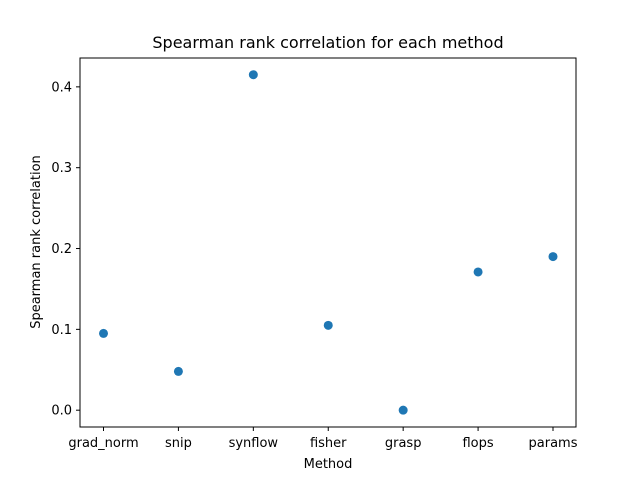 The width and height of the screenshot is (640, 480). Describe the element at coordinates (61, 249) in the screenshot. I see `y-tick-label: 0.2` at that location.